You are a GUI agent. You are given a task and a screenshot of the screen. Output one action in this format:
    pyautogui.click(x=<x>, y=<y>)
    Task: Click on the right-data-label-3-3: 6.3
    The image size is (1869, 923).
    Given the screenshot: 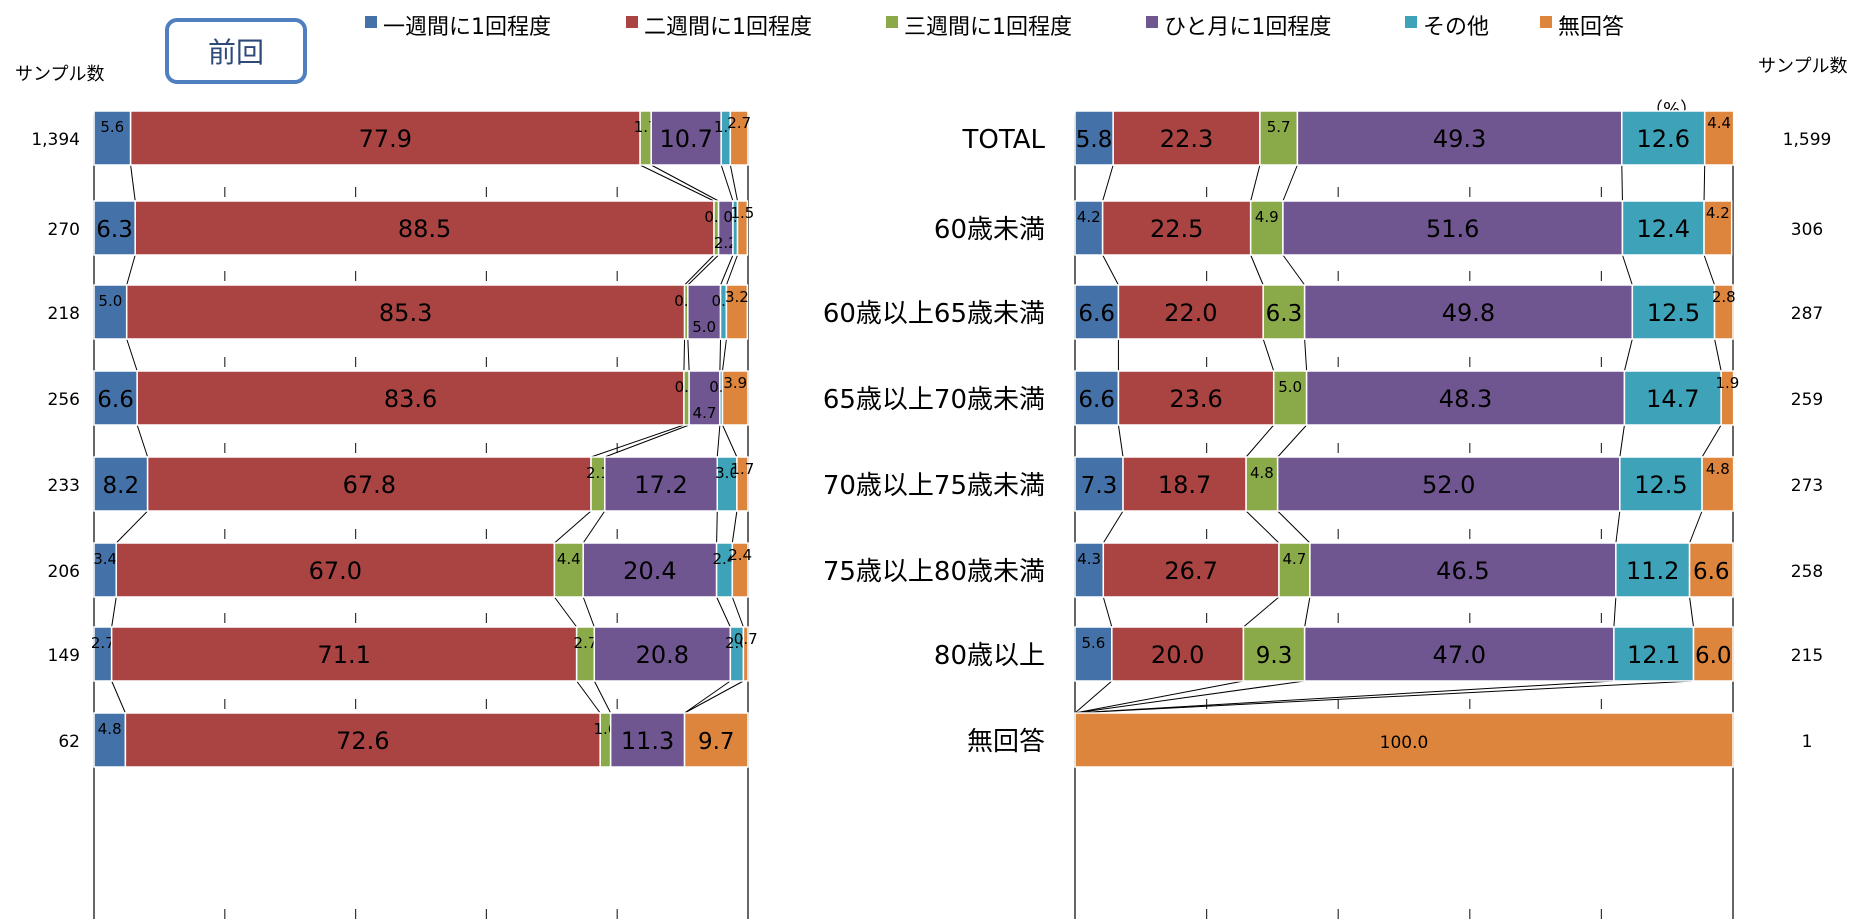 What is the action you would take?
    pyautogui.click(x=1284, y=314)
    